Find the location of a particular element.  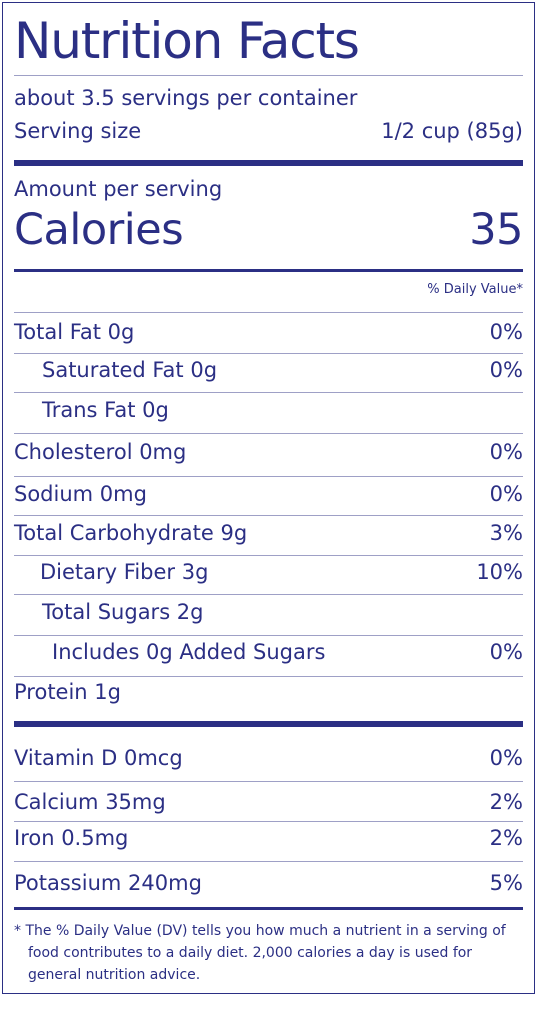

vitamin-row-calcium: Calcium 35mg 2% is located at coordinates (268, 802).